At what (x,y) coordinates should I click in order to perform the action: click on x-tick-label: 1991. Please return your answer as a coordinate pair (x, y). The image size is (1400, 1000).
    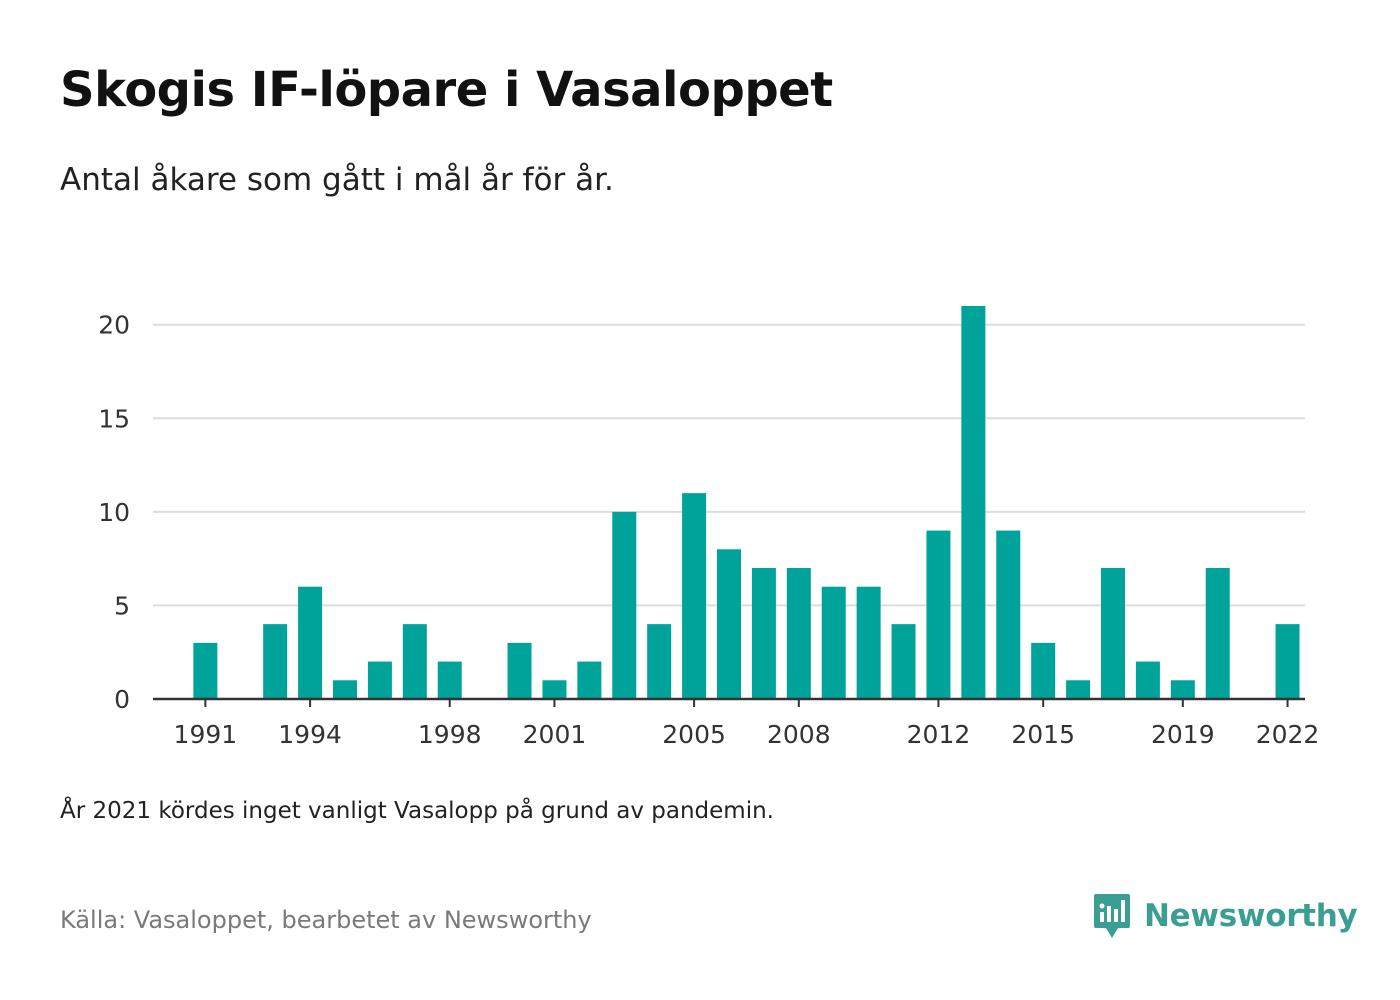
    Looking at the image, I should click on (206, 734).